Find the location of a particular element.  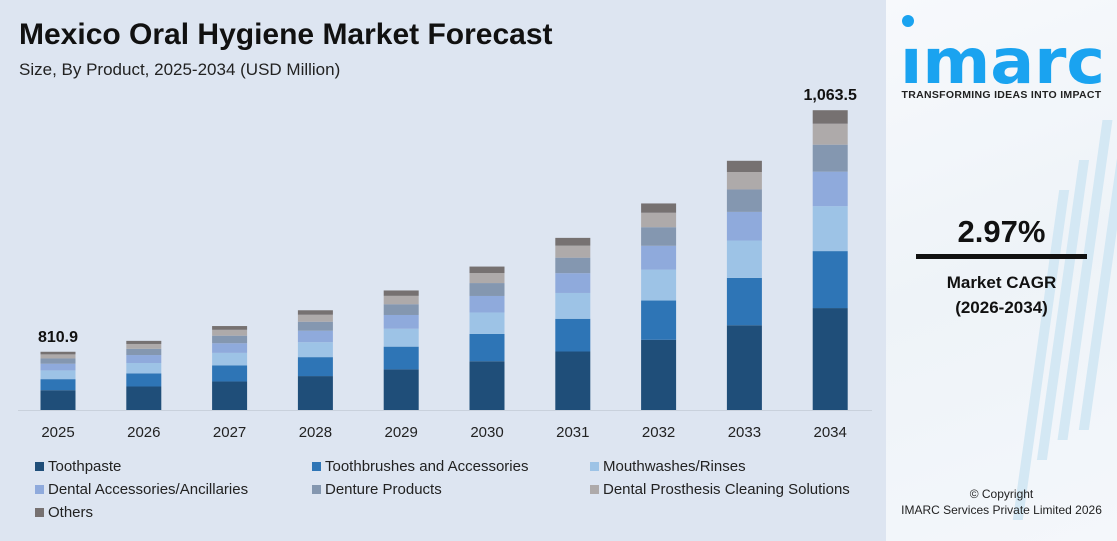

x-tick-label: 2029 is located at coordinates (401, 432).